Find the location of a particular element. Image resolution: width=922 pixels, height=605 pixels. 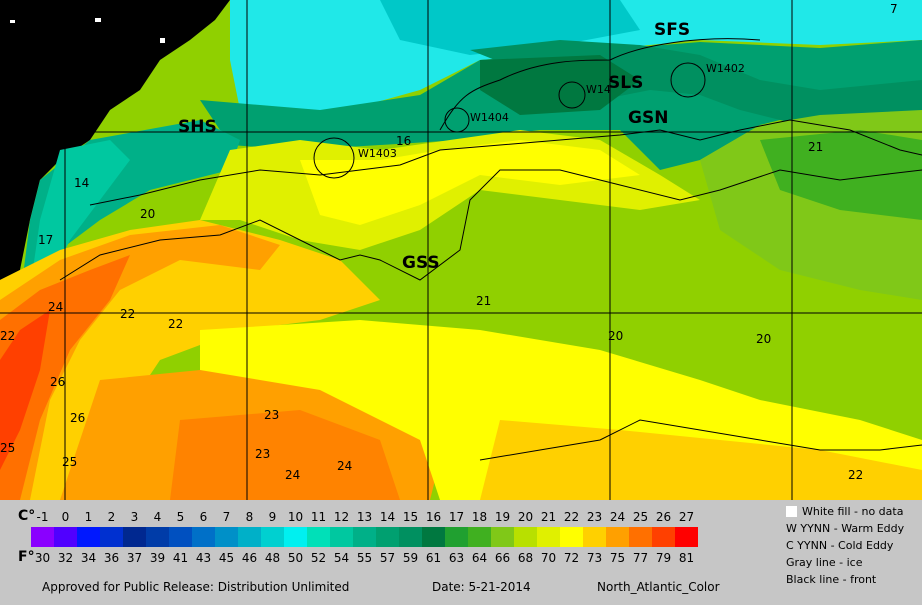

fahrenheit-tick: 81 is located at coordinates (686, 558).